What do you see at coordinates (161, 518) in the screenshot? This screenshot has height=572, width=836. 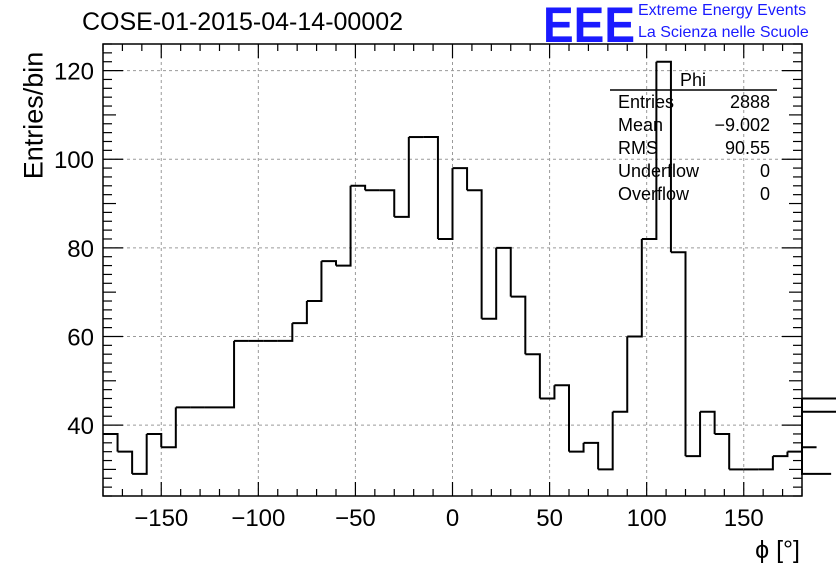 I see `x-tick-label: −150` at bounding box center [161, 518].